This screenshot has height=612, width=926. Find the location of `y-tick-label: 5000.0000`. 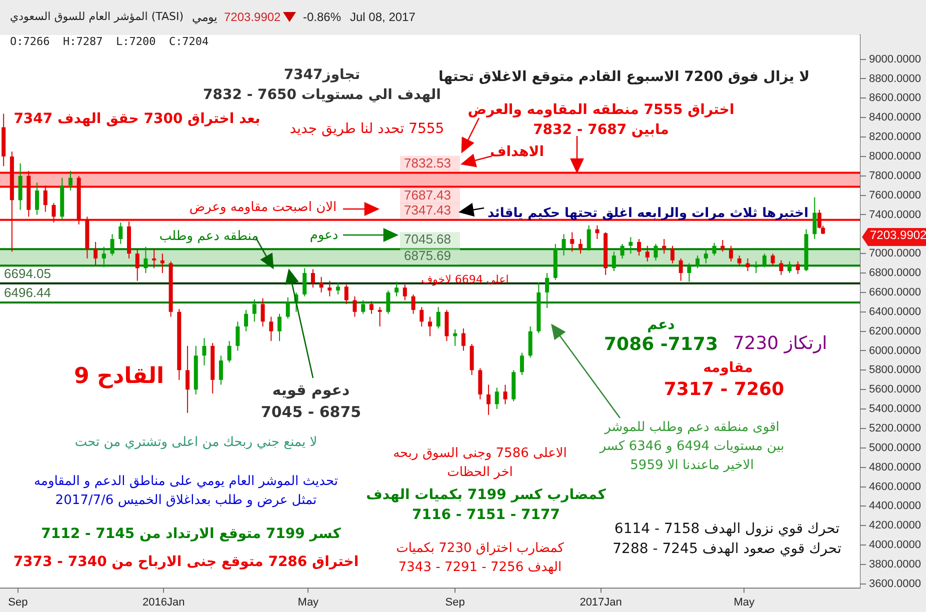

y-tick-label: 5000.0000 is located at coordinates (895, 448).